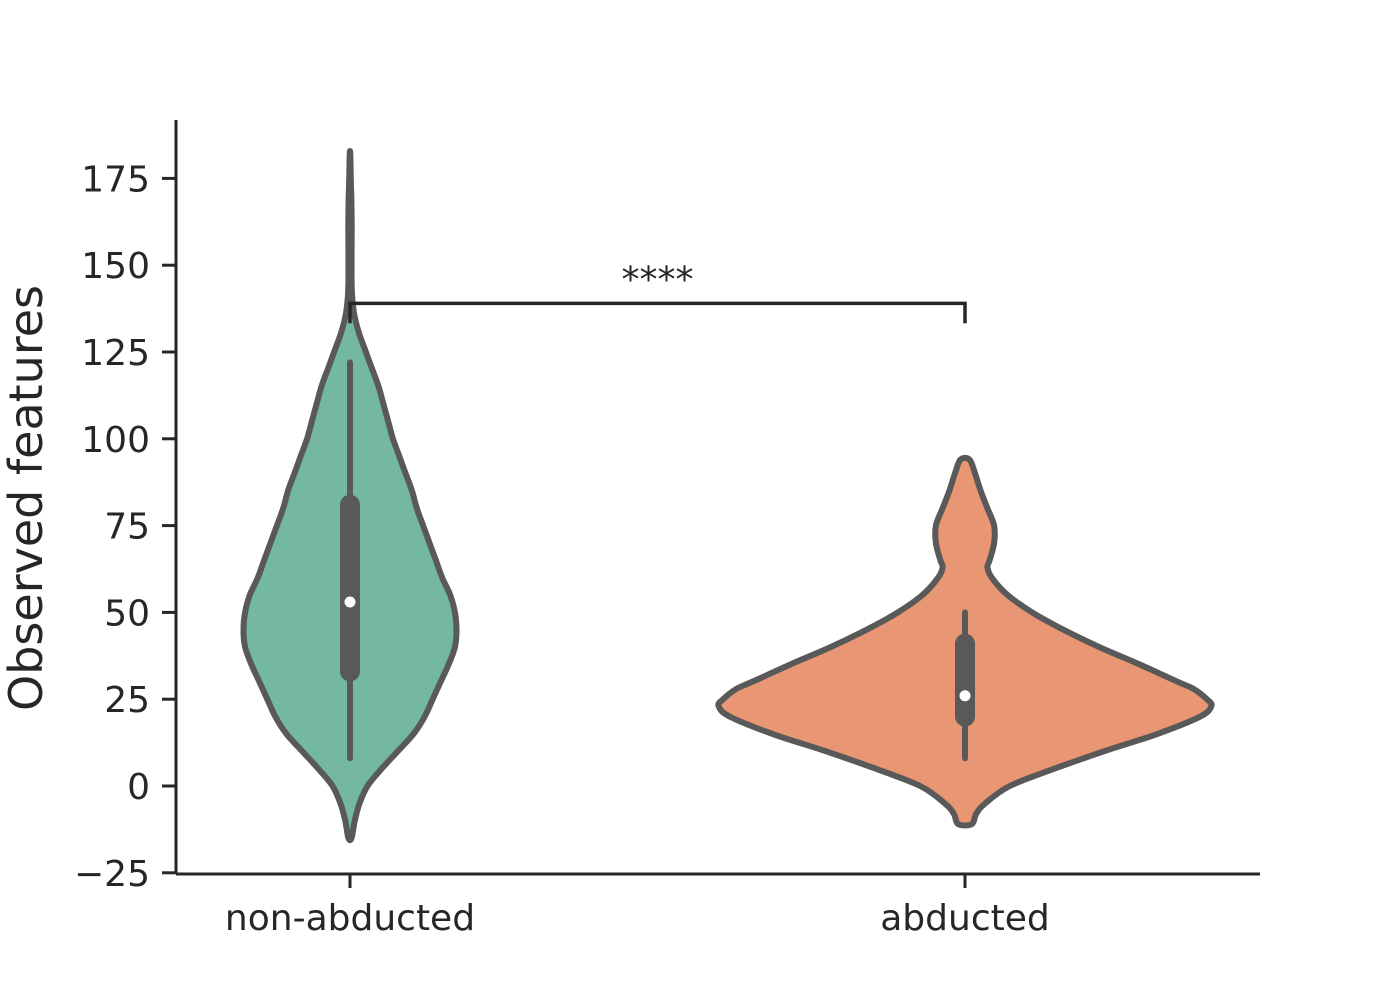 The width and height of the screenshot is (1400, 1000). I want to click on y-axis-title: Observed features, so click(26, 498).